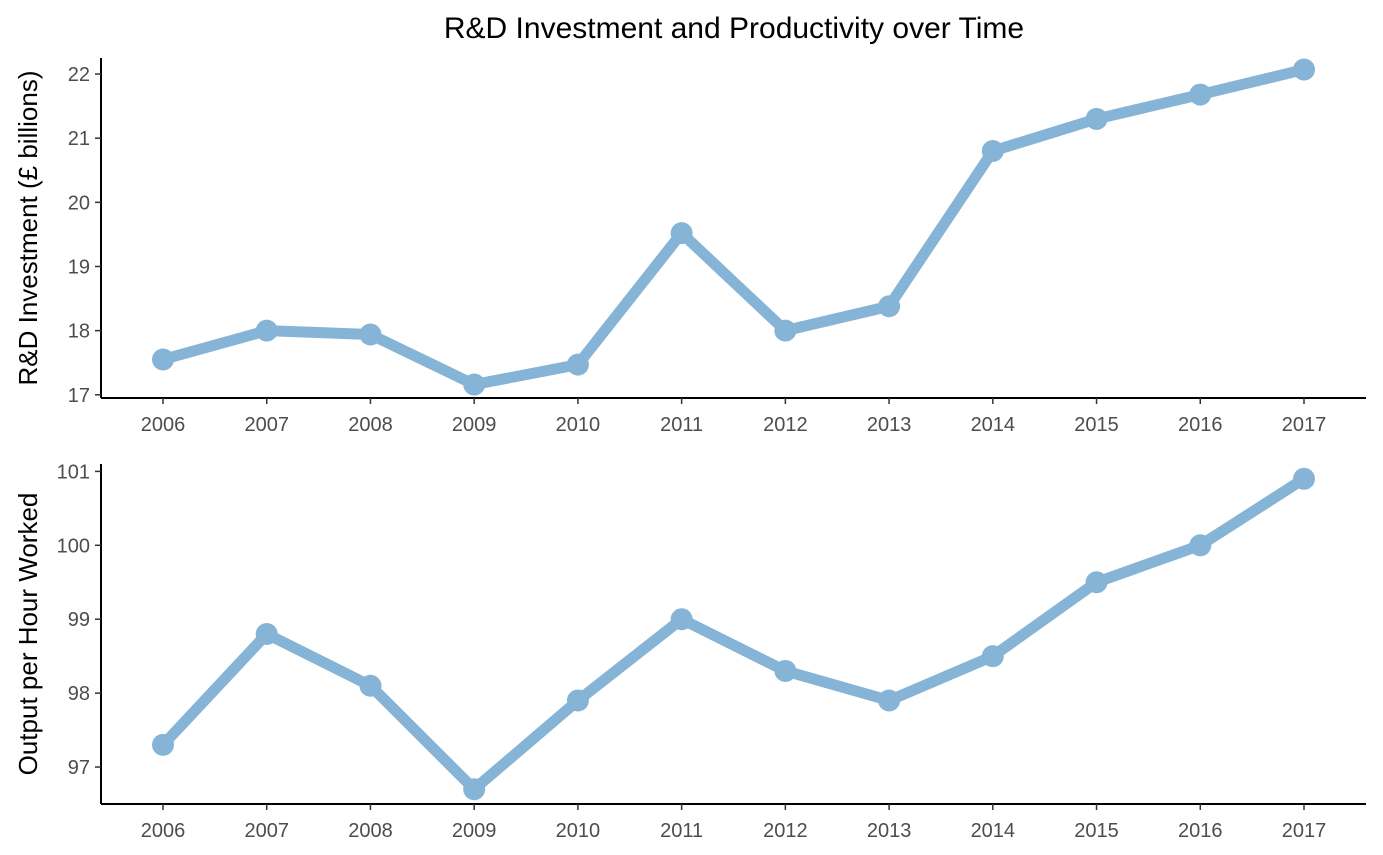  What do you see at coordinates (79, 139) in the screenshot?
I see `y-tick-label: 21` at bounding box center [79, 139].